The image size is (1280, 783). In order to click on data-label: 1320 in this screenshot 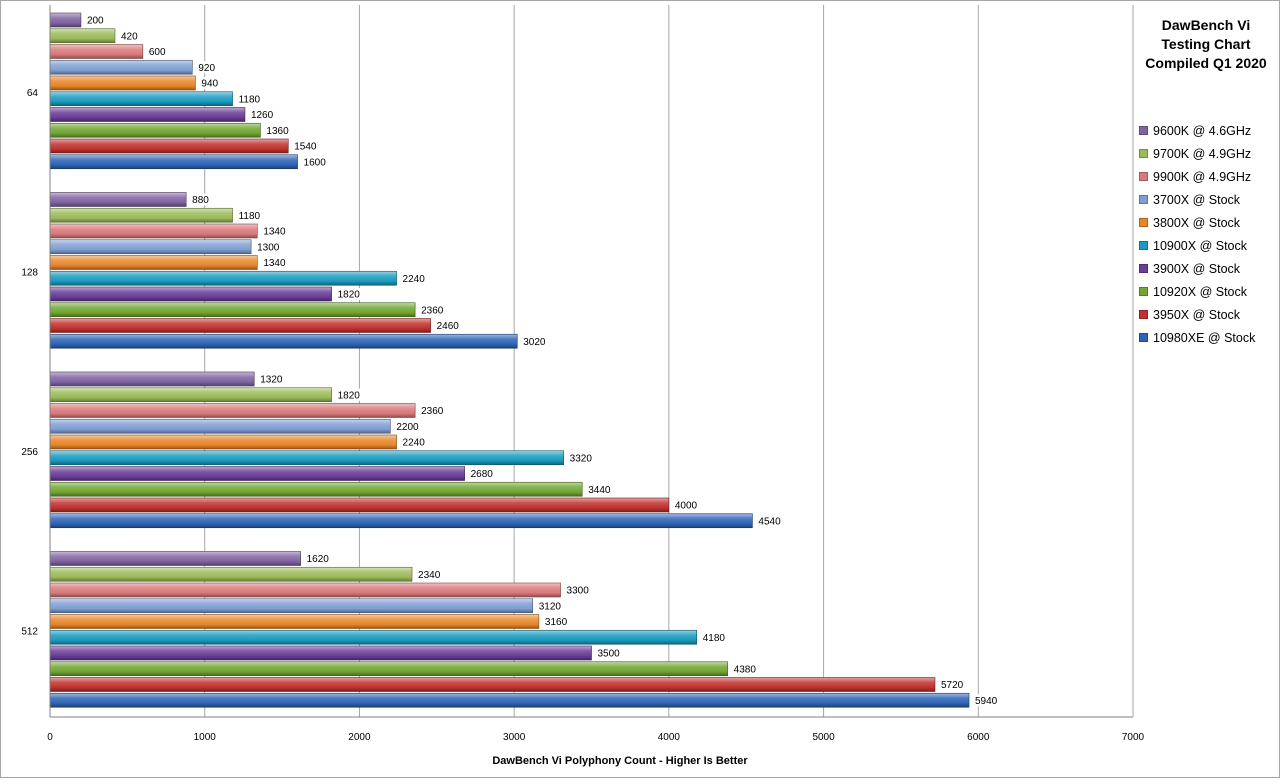, I will do `click(271, 380)`.